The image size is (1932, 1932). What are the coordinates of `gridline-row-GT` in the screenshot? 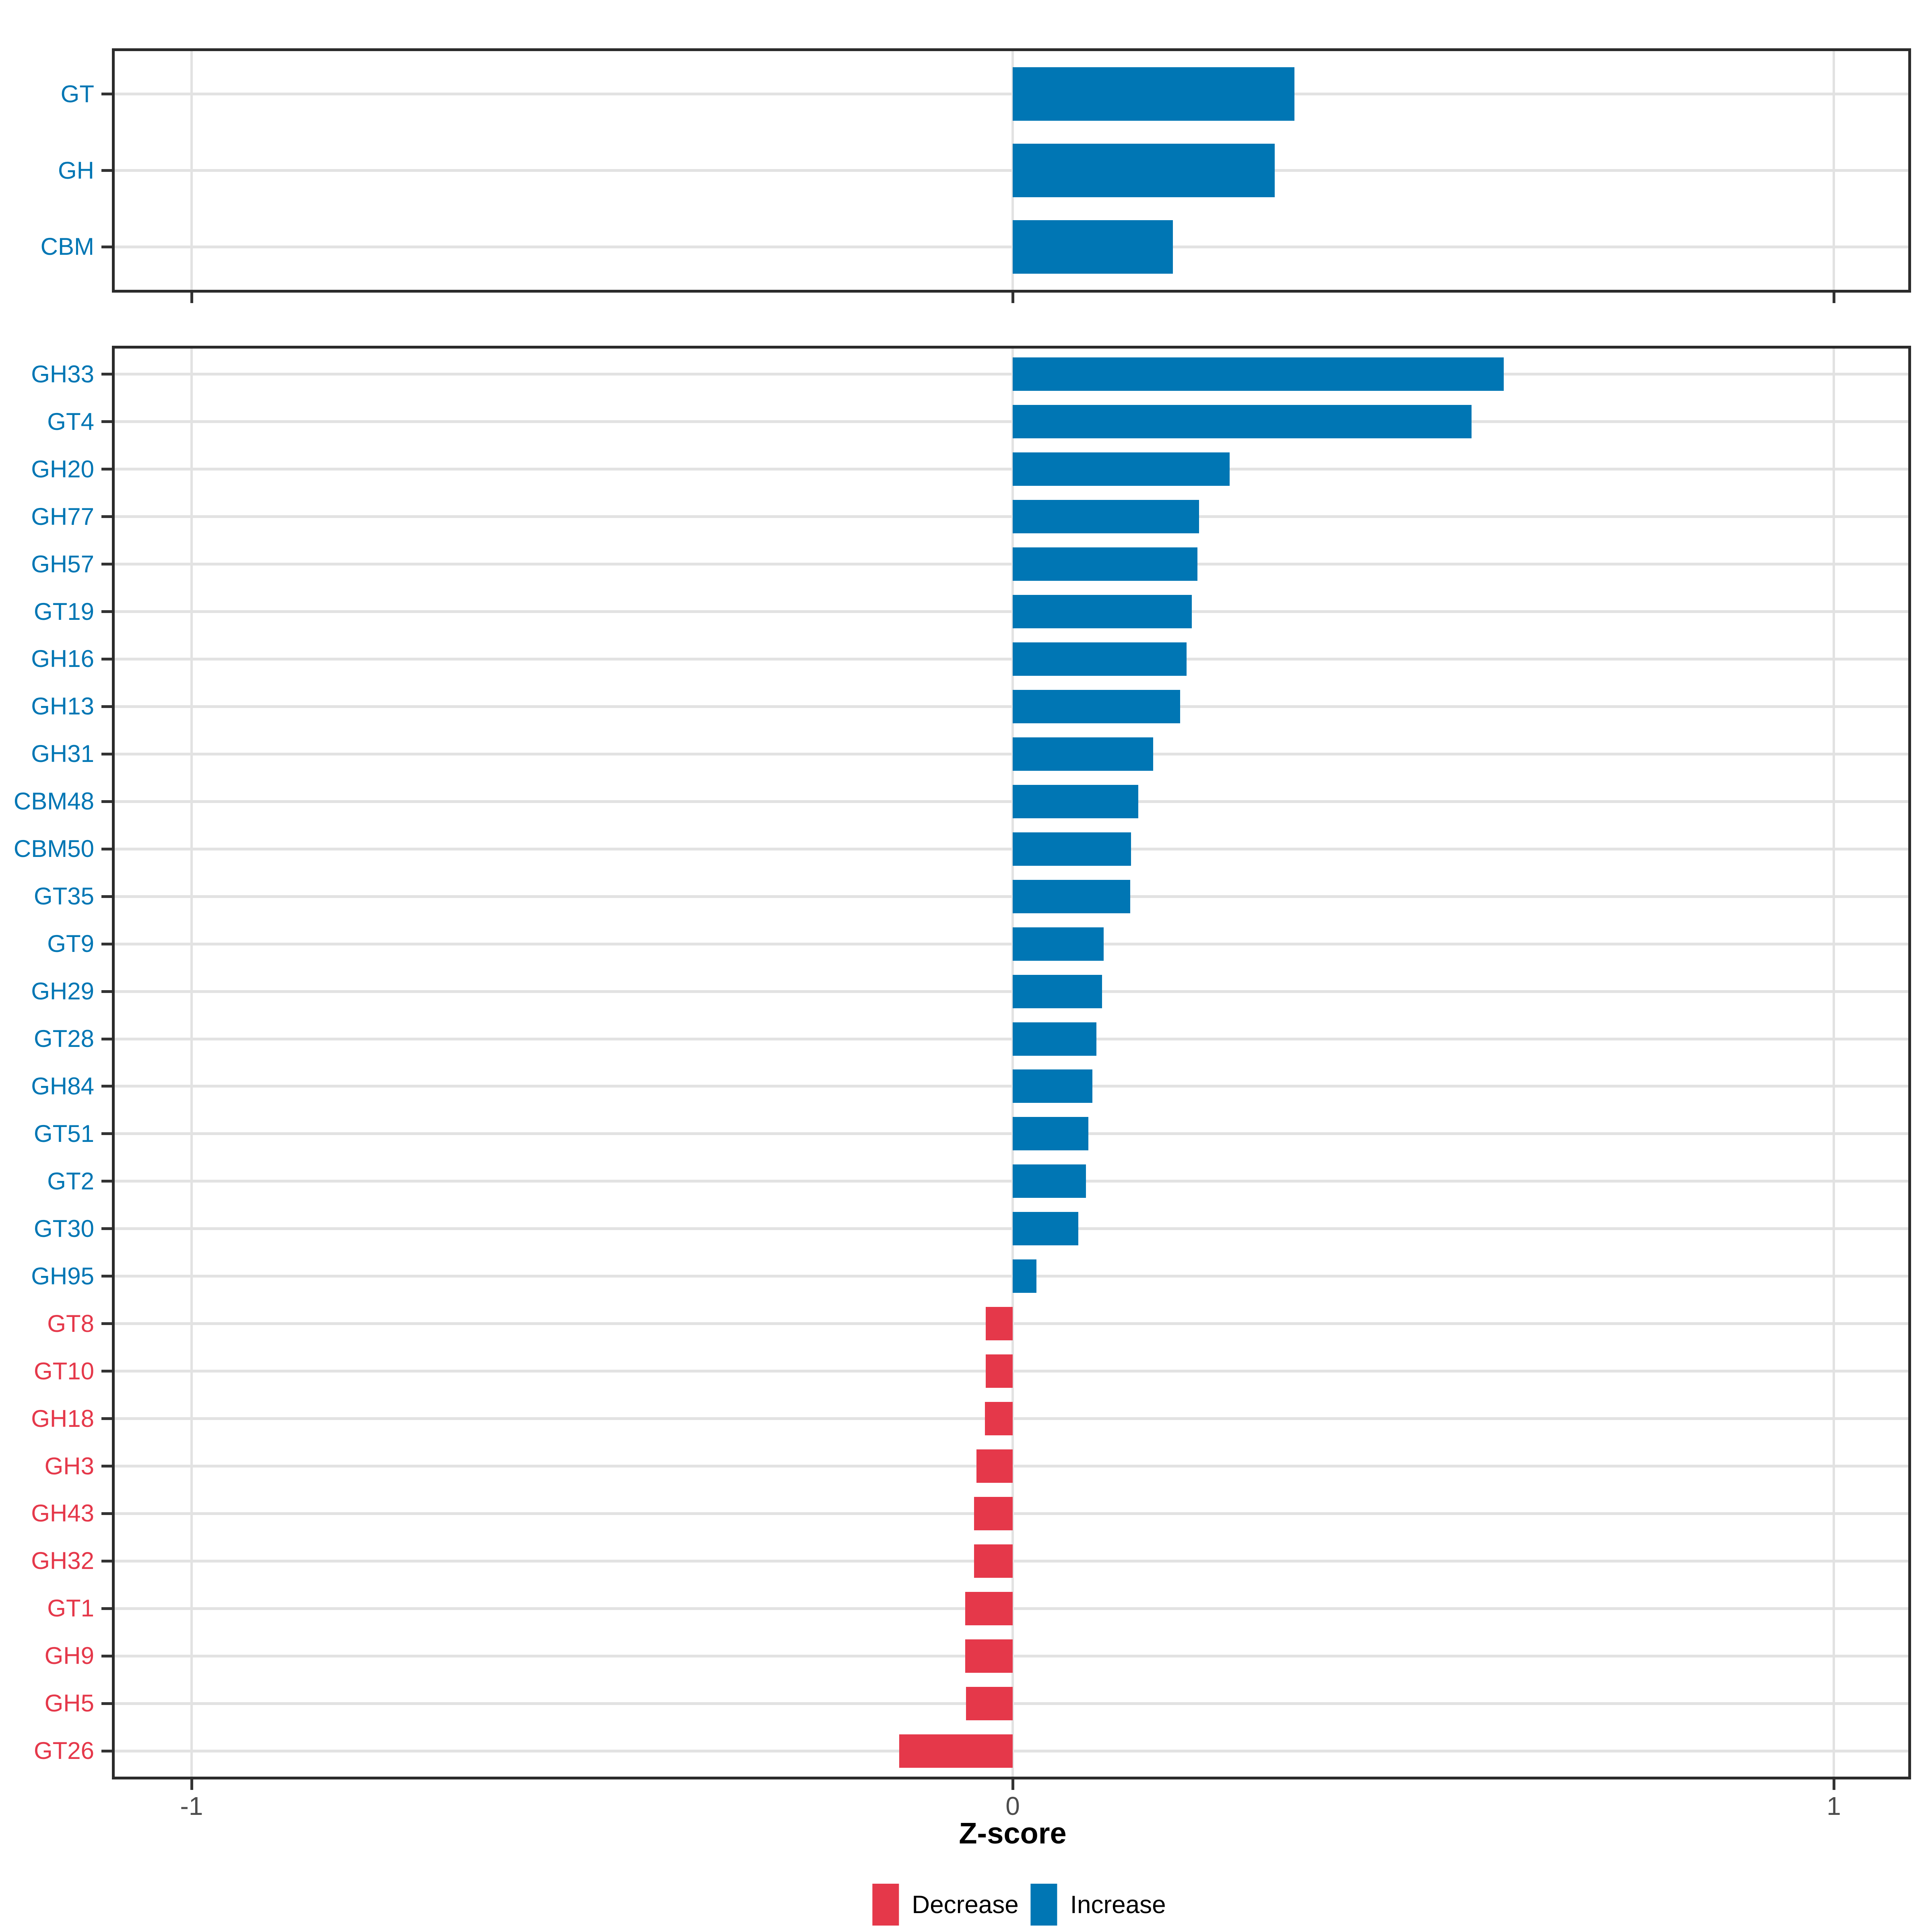 It's located at (1011, 94).